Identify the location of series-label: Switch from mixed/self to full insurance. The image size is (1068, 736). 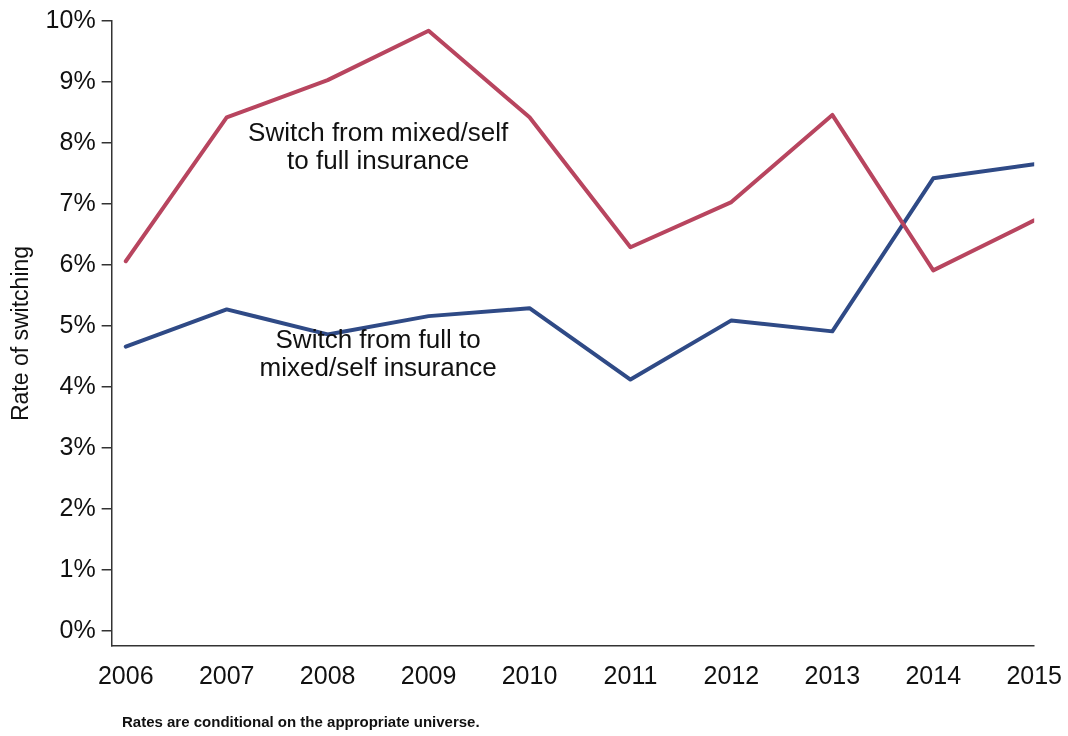
(378, 145).